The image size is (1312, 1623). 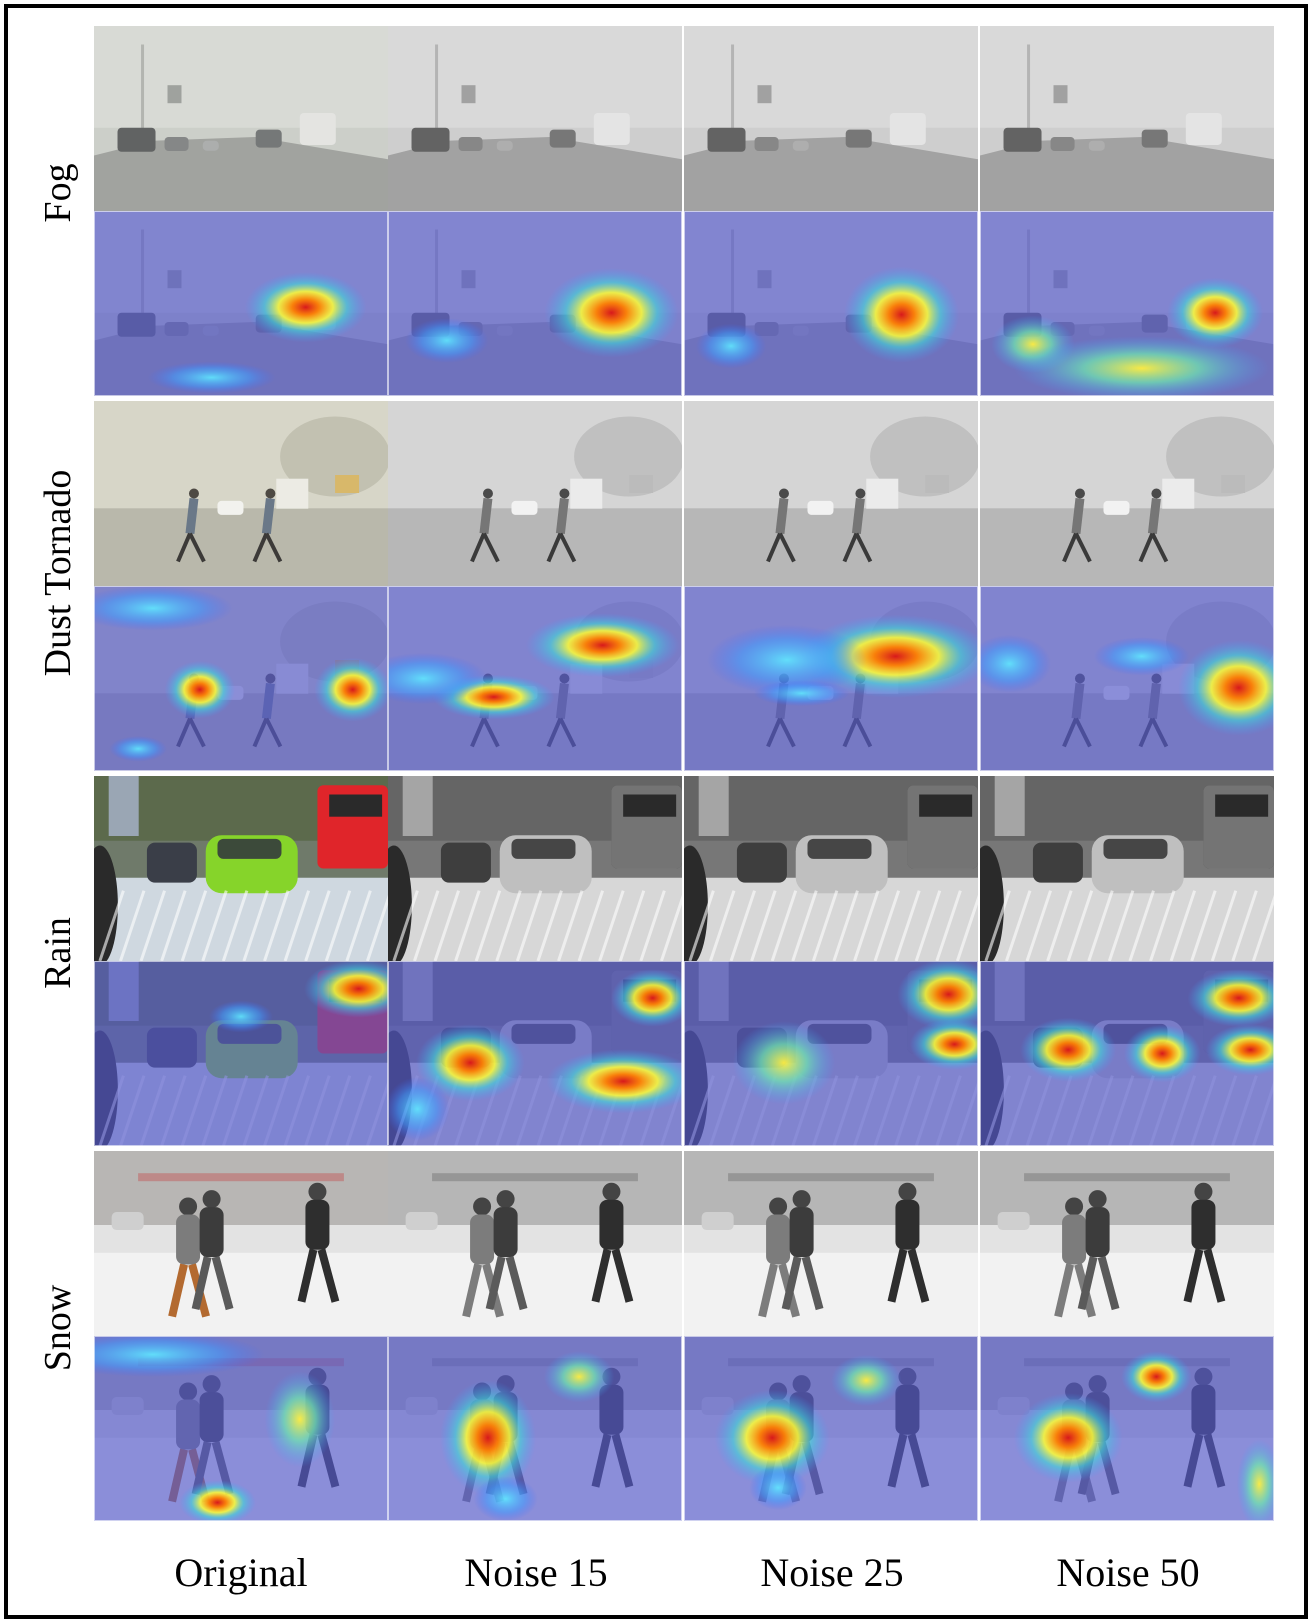 What do you see at coordinates (241, 1572) in the screenshot?
I see `column-label-original: Original` at bounding box center [241, 1572].